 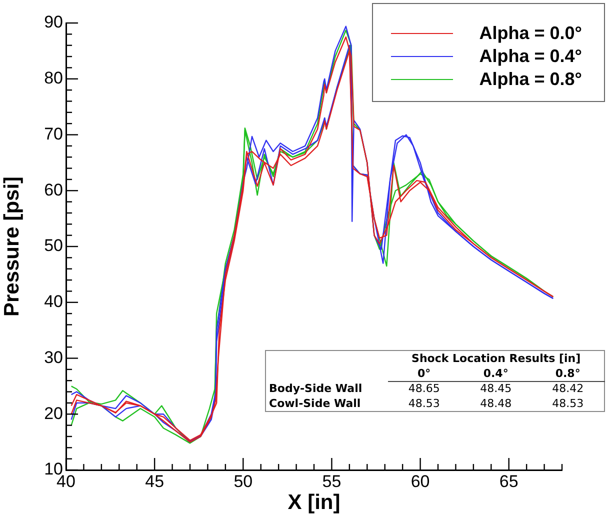 What do you see at coordinates (530, 79) in the screenshot?
I see `legend-label: Alpha = 0.8°` at bounding box center [530, 79].